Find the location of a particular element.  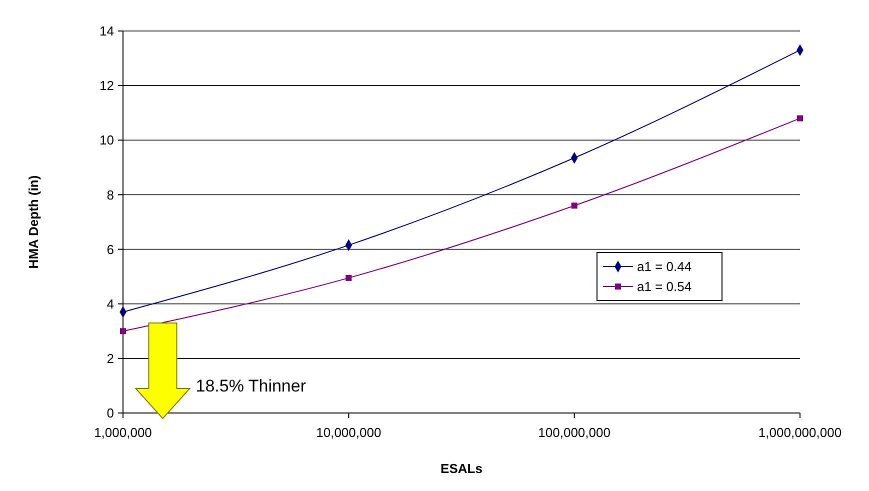

x-axis-title: ESALs is located at coordinates (461, 468).